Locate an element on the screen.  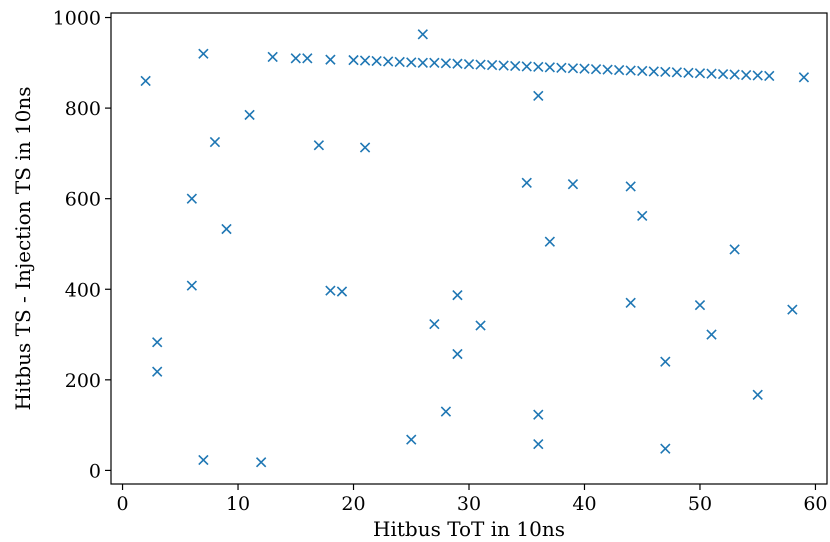
y-axis-ticks: 0 200 400 600 800 1000 is located at coordinates (82, 245).